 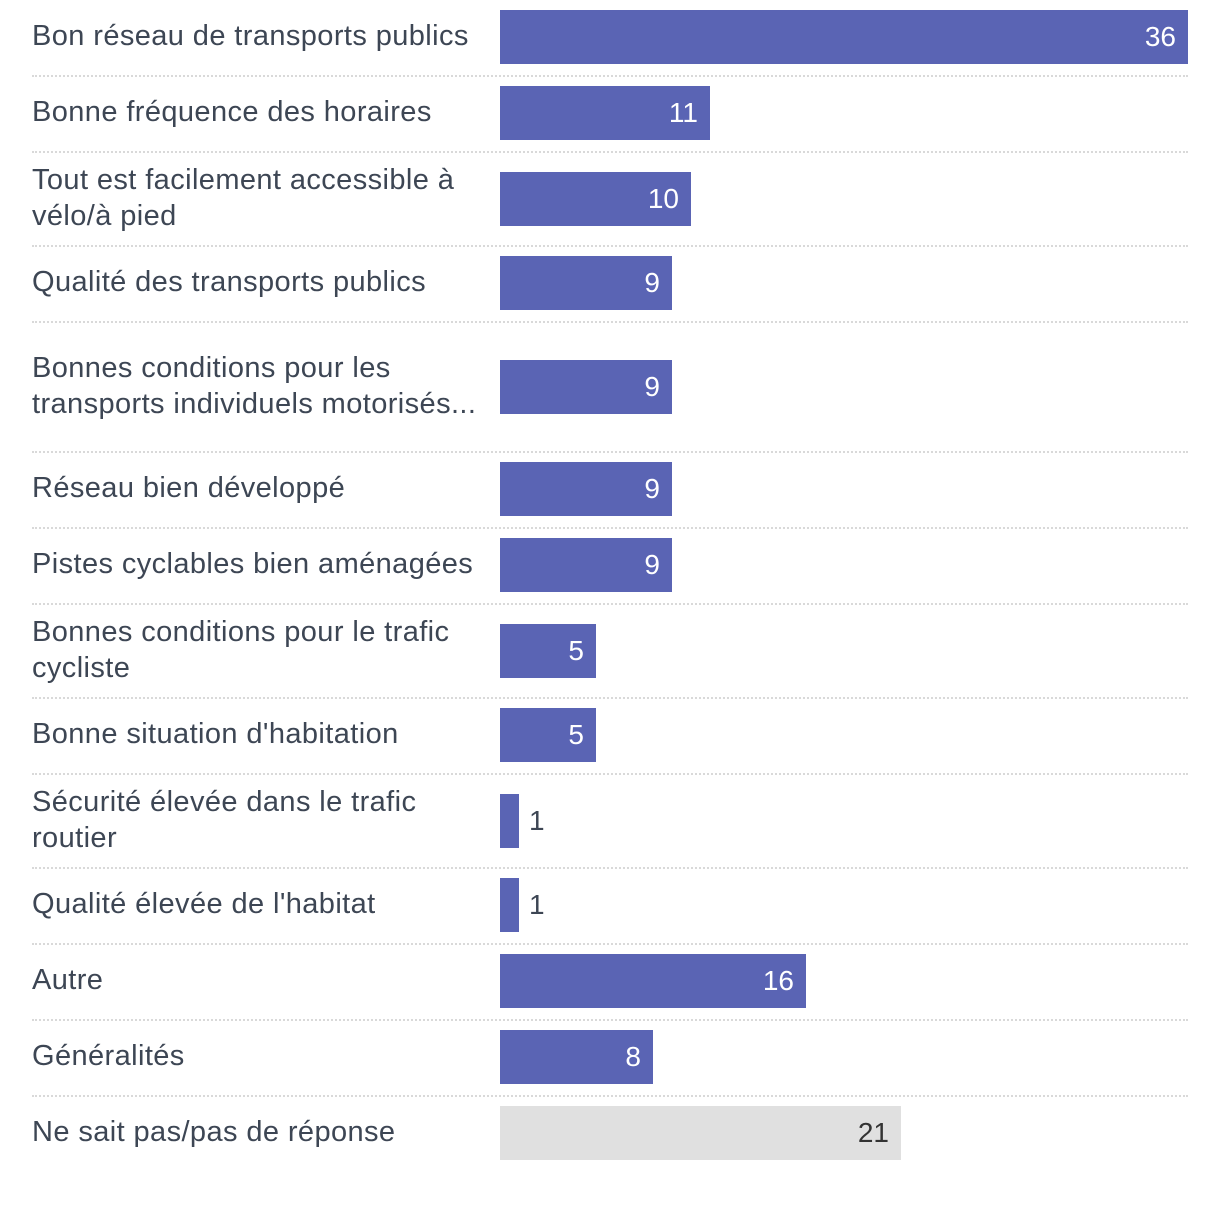 I want to click on category-label: Bonne situation d'habitation, so click(x=215, y=734).